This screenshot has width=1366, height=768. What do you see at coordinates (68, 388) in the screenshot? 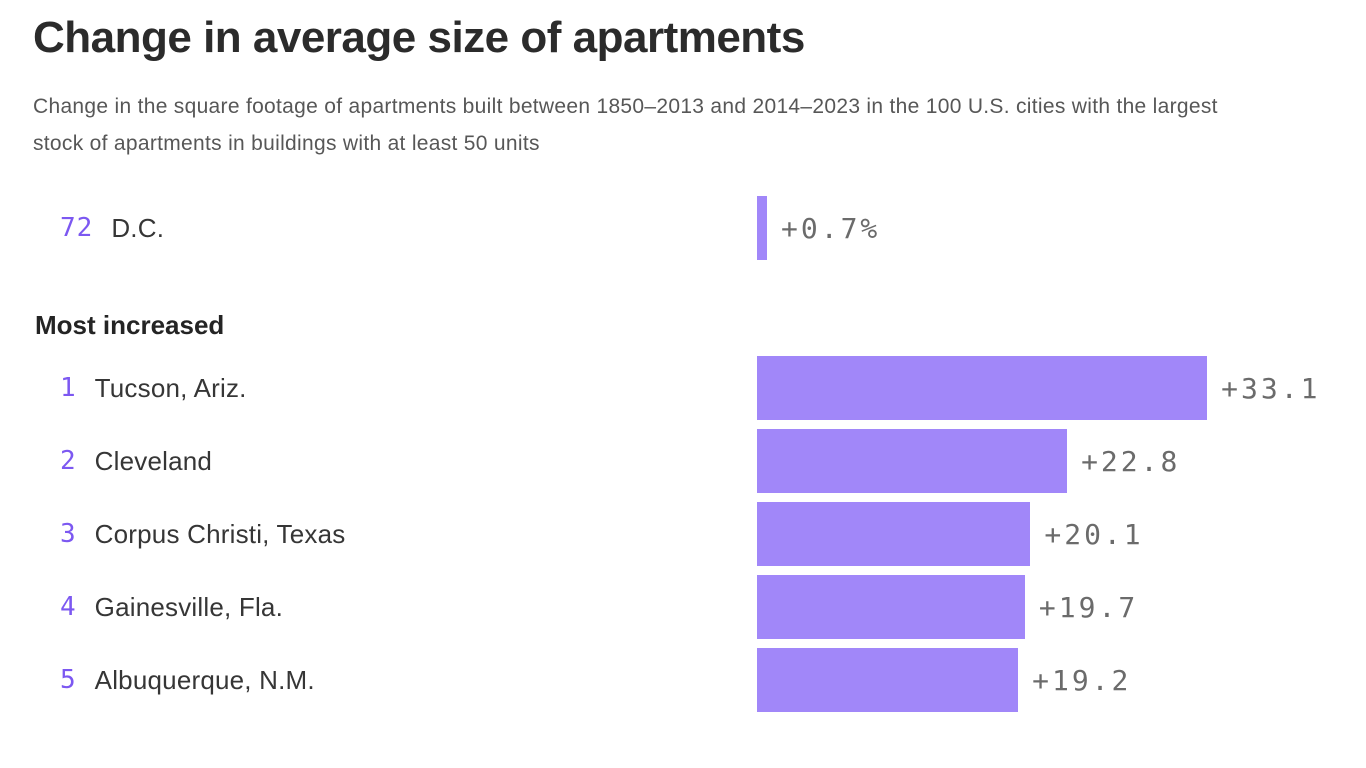
I see `rank-number: 1` at bounding box center [68, 388].